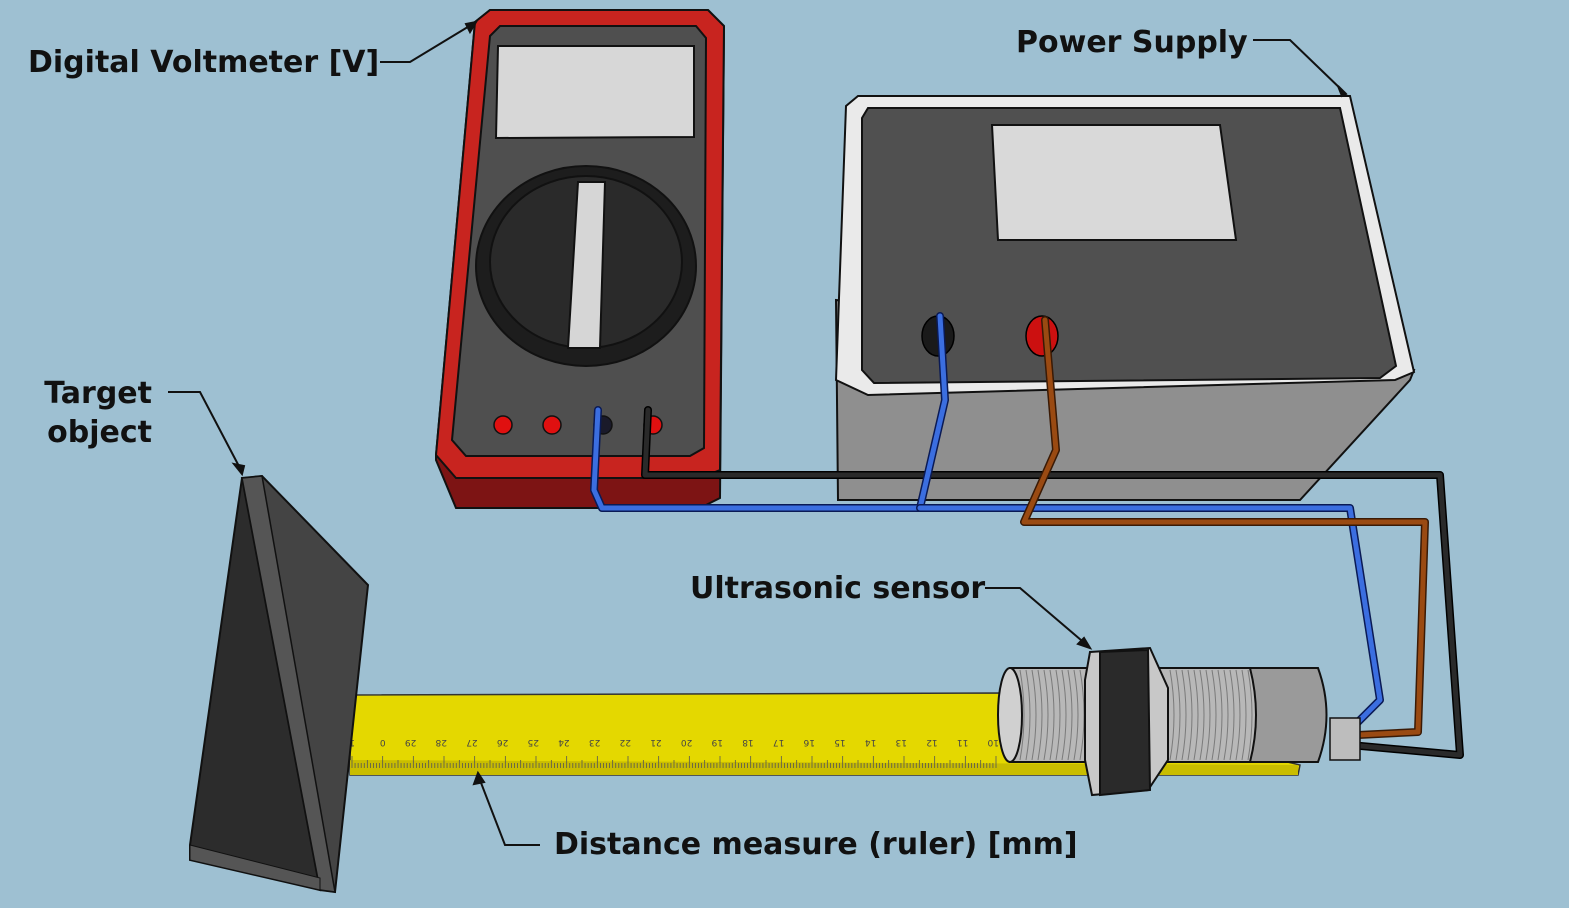 The height and width of the screenshot is (908, 1569). I want to click on ruler-number: 25, so click(533, 742).